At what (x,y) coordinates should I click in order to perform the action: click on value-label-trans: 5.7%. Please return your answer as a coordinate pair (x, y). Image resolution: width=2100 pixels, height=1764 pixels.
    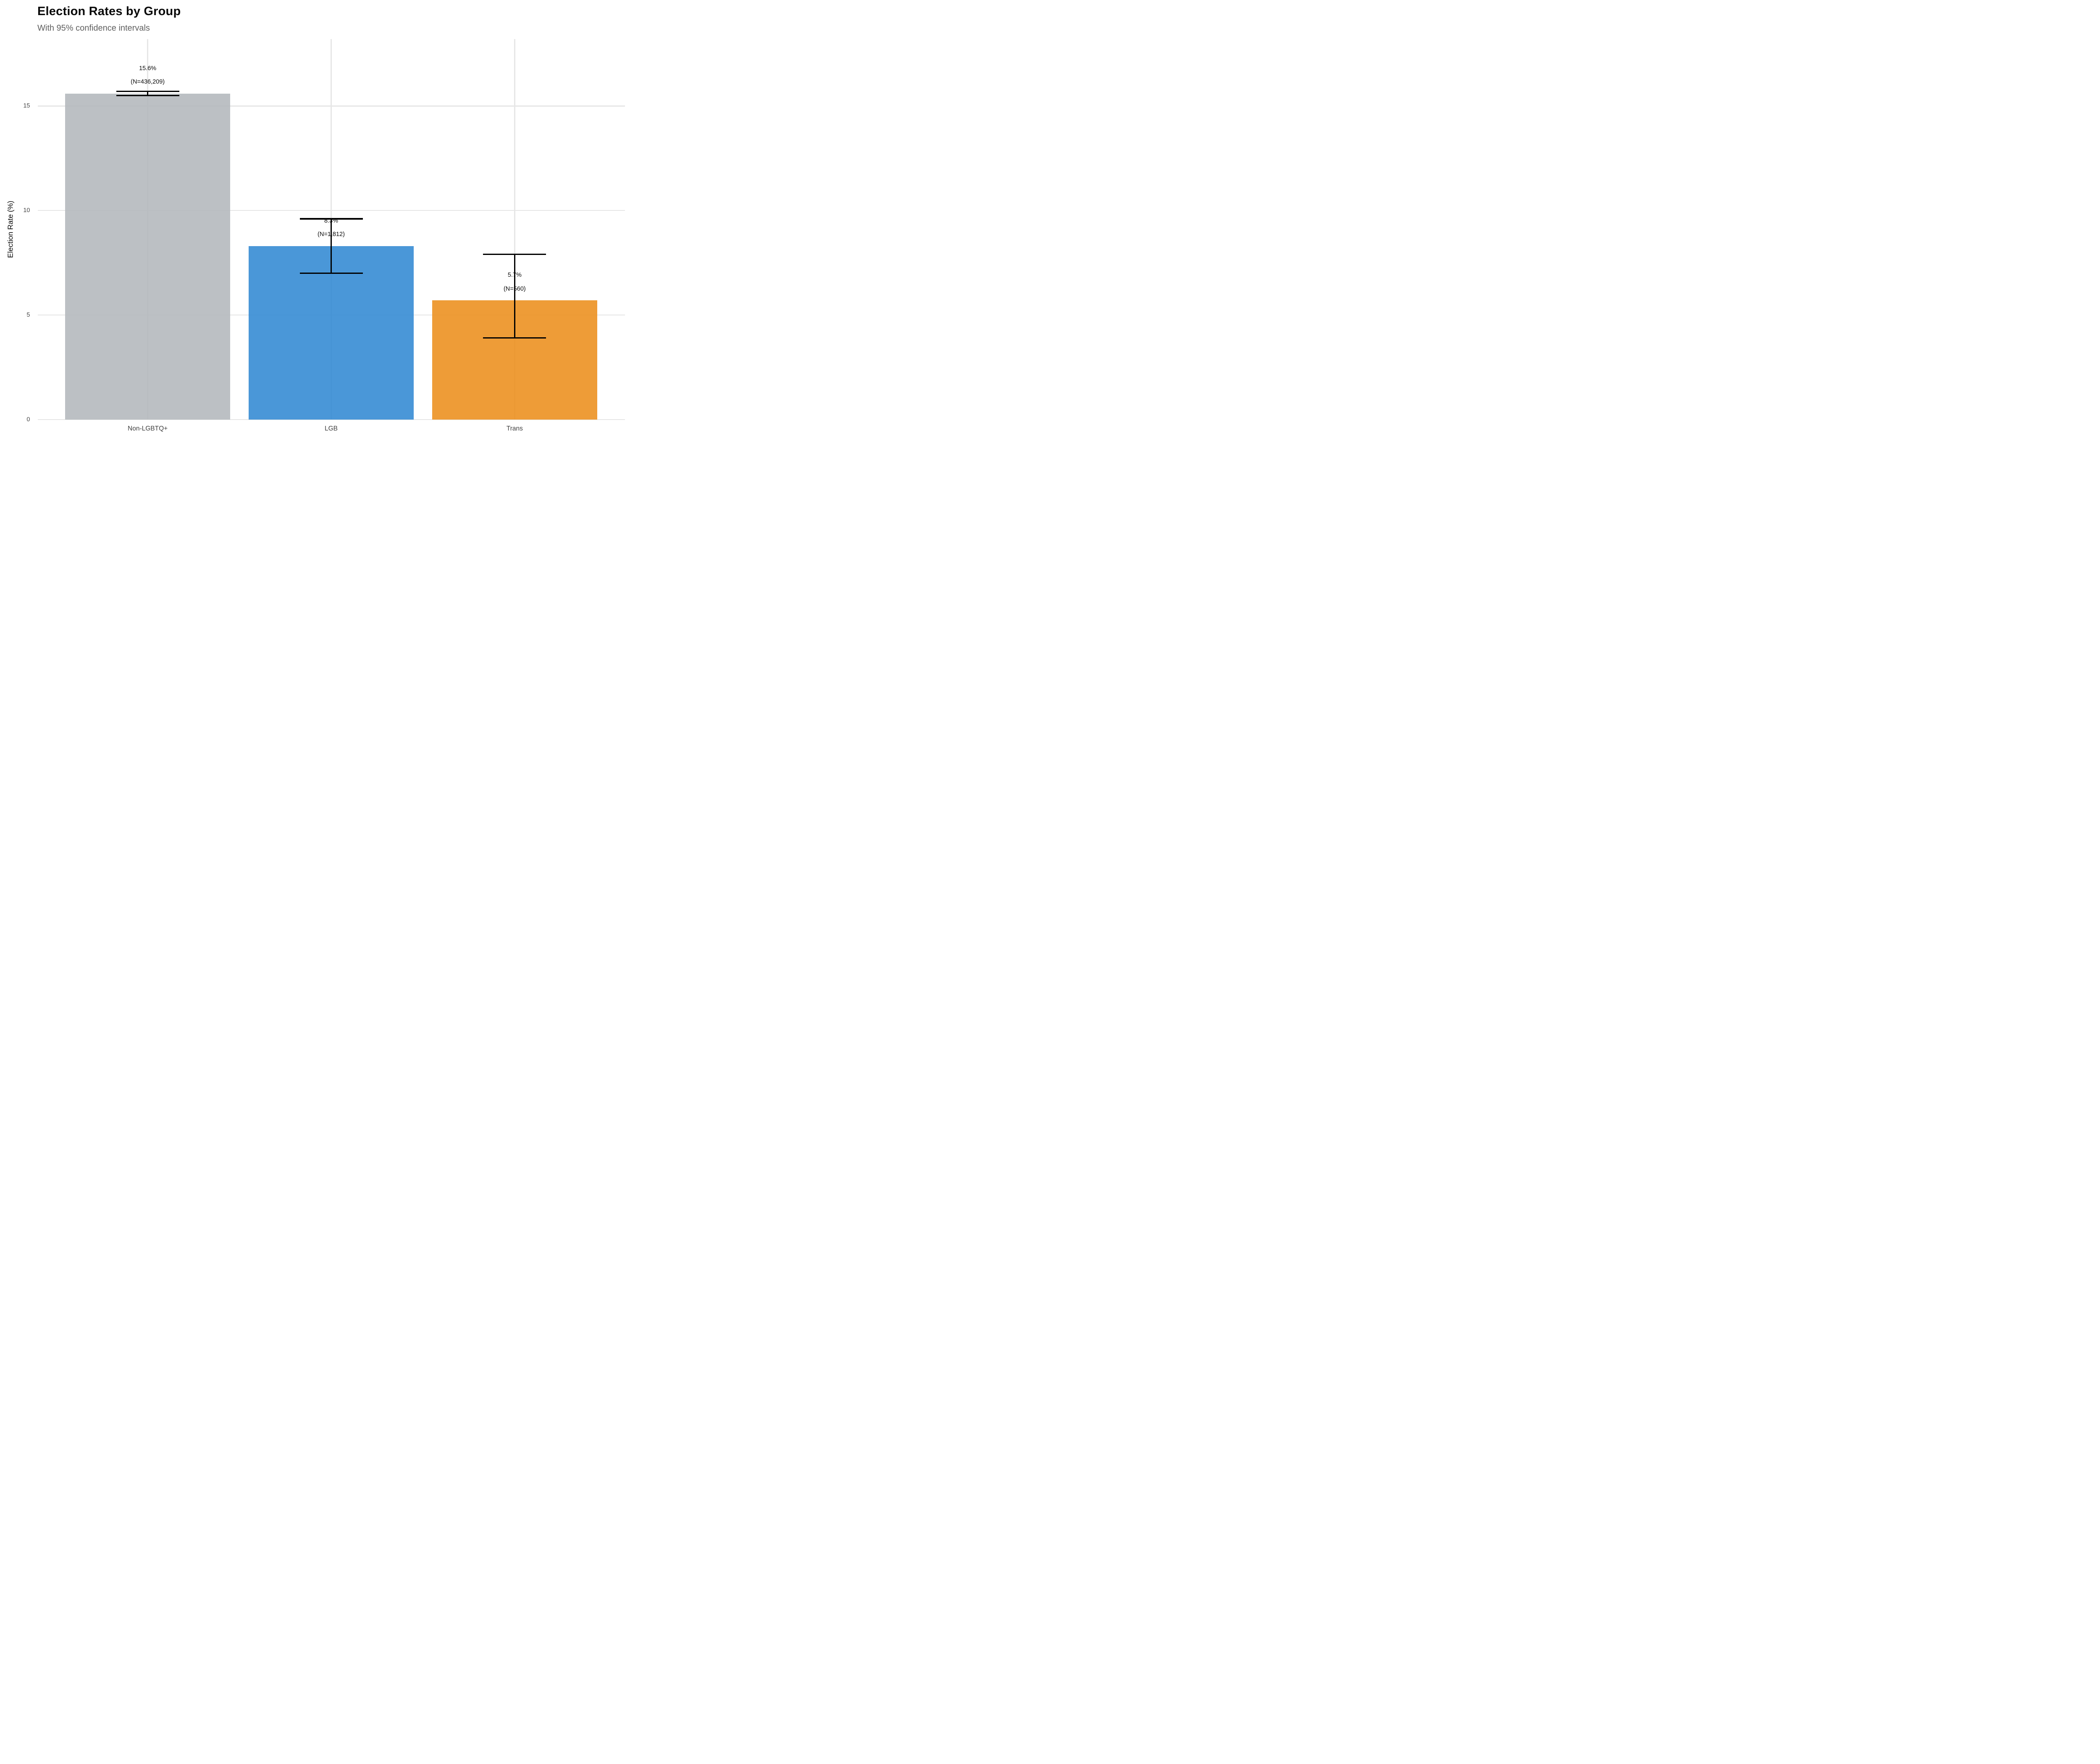
    Looking at the image, I should click on (514, 275).